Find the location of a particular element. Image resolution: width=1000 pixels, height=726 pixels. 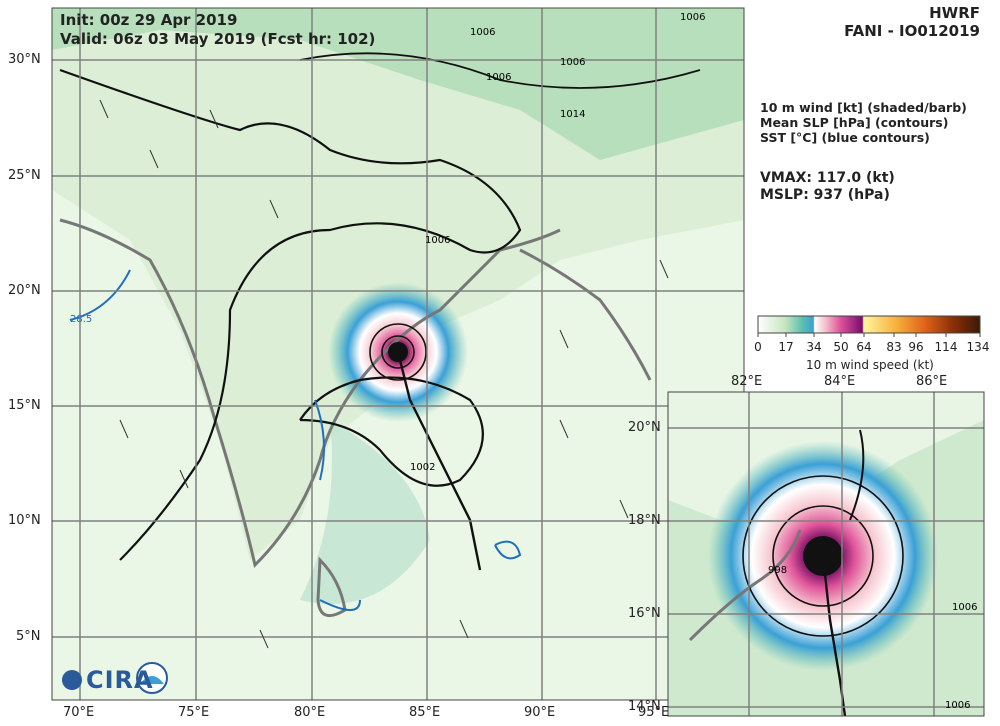

lon-label: 90°E is located at coordinates (540, 712).